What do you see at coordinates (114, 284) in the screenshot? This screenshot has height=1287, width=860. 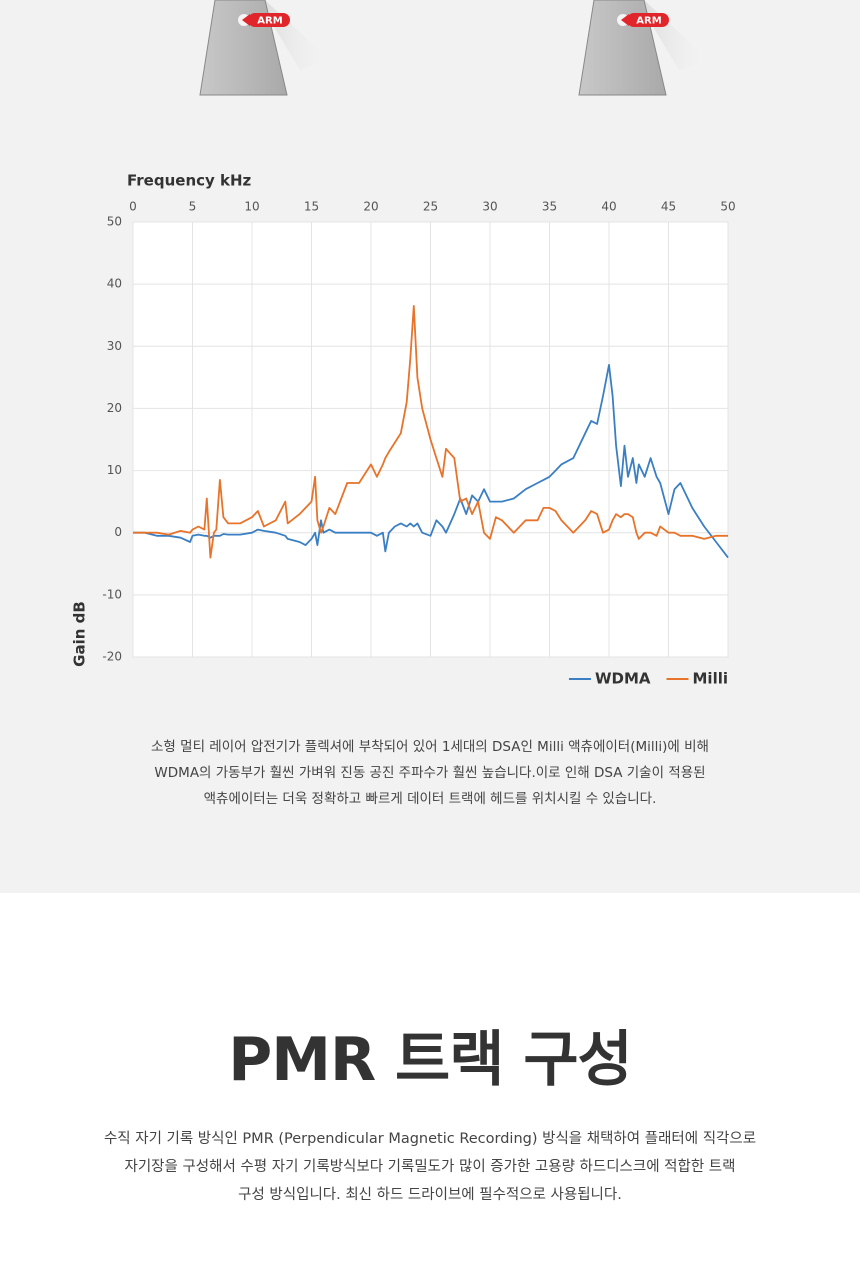 I see `y-tick-label: 40` at bounding box center [114, 284].